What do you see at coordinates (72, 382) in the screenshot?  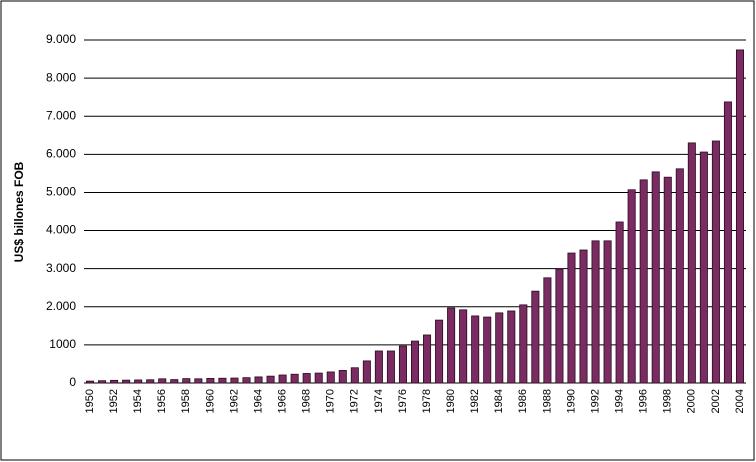 I see `y-tick-label: 0` at bounding box center [72, 382].